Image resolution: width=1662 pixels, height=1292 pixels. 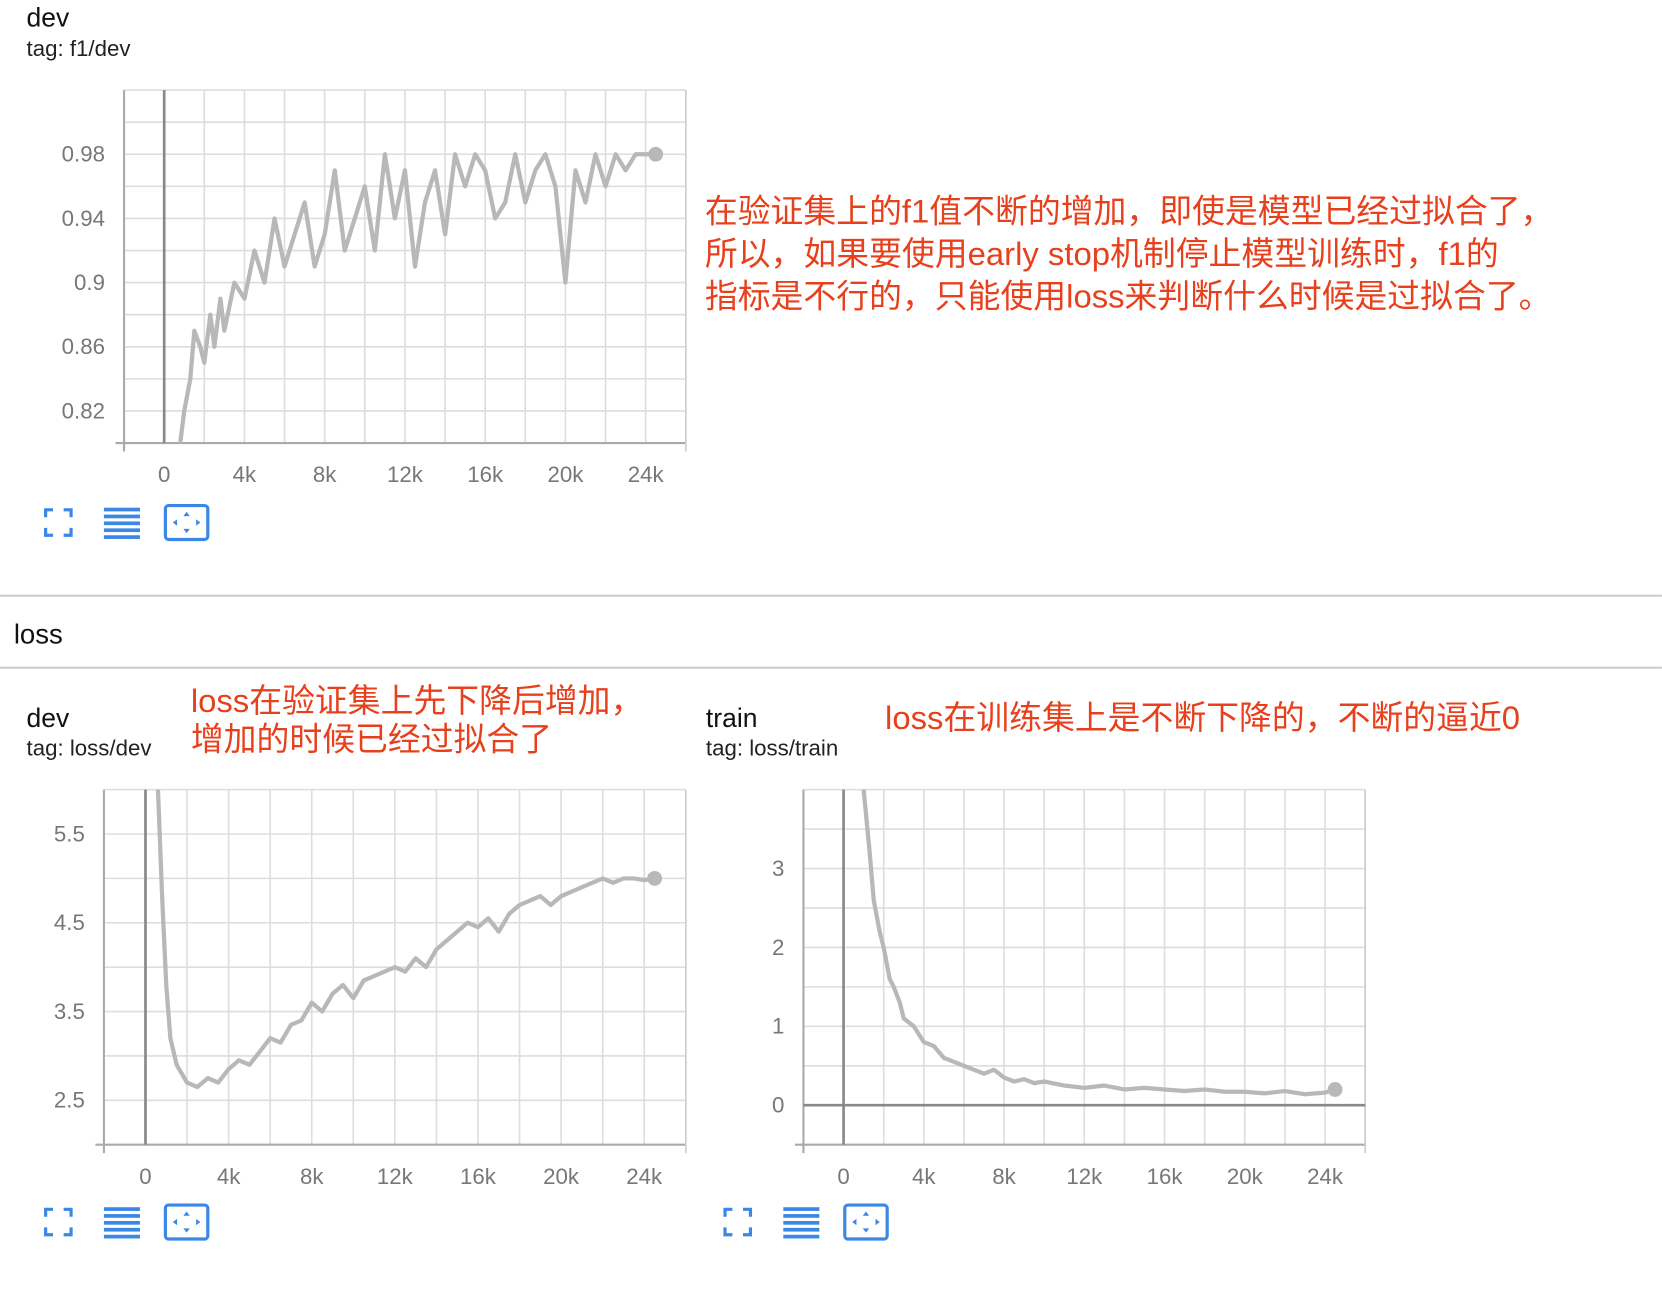 I want to click on y-tick-label: 0, so click(x=778, y=1105).